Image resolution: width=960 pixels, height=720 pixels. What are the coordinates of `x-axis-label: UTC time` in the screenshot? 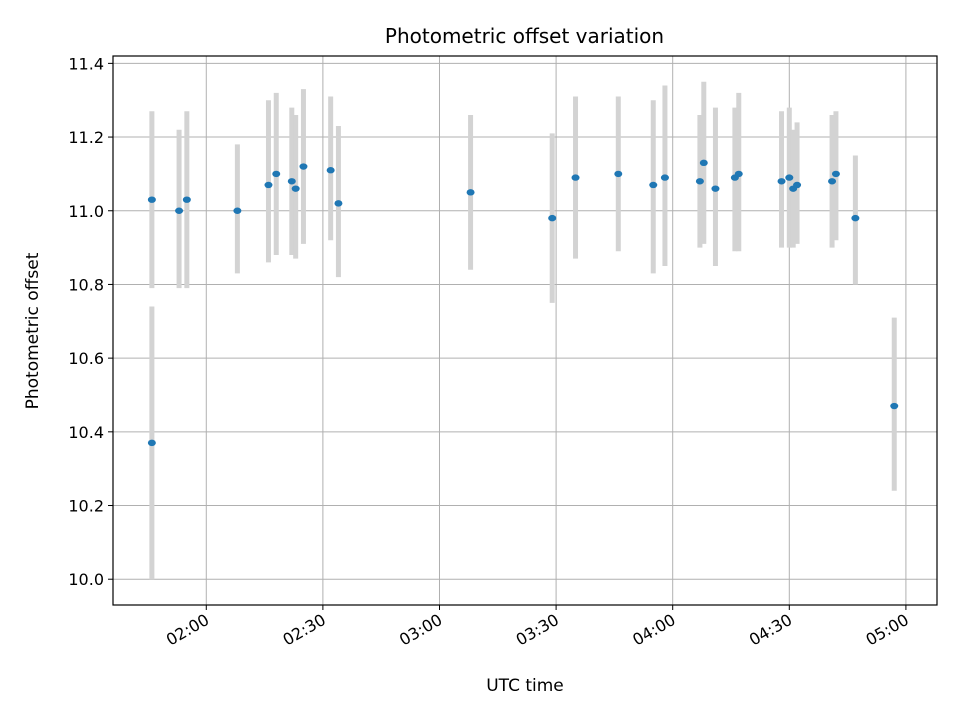 It's located at (525, 686).